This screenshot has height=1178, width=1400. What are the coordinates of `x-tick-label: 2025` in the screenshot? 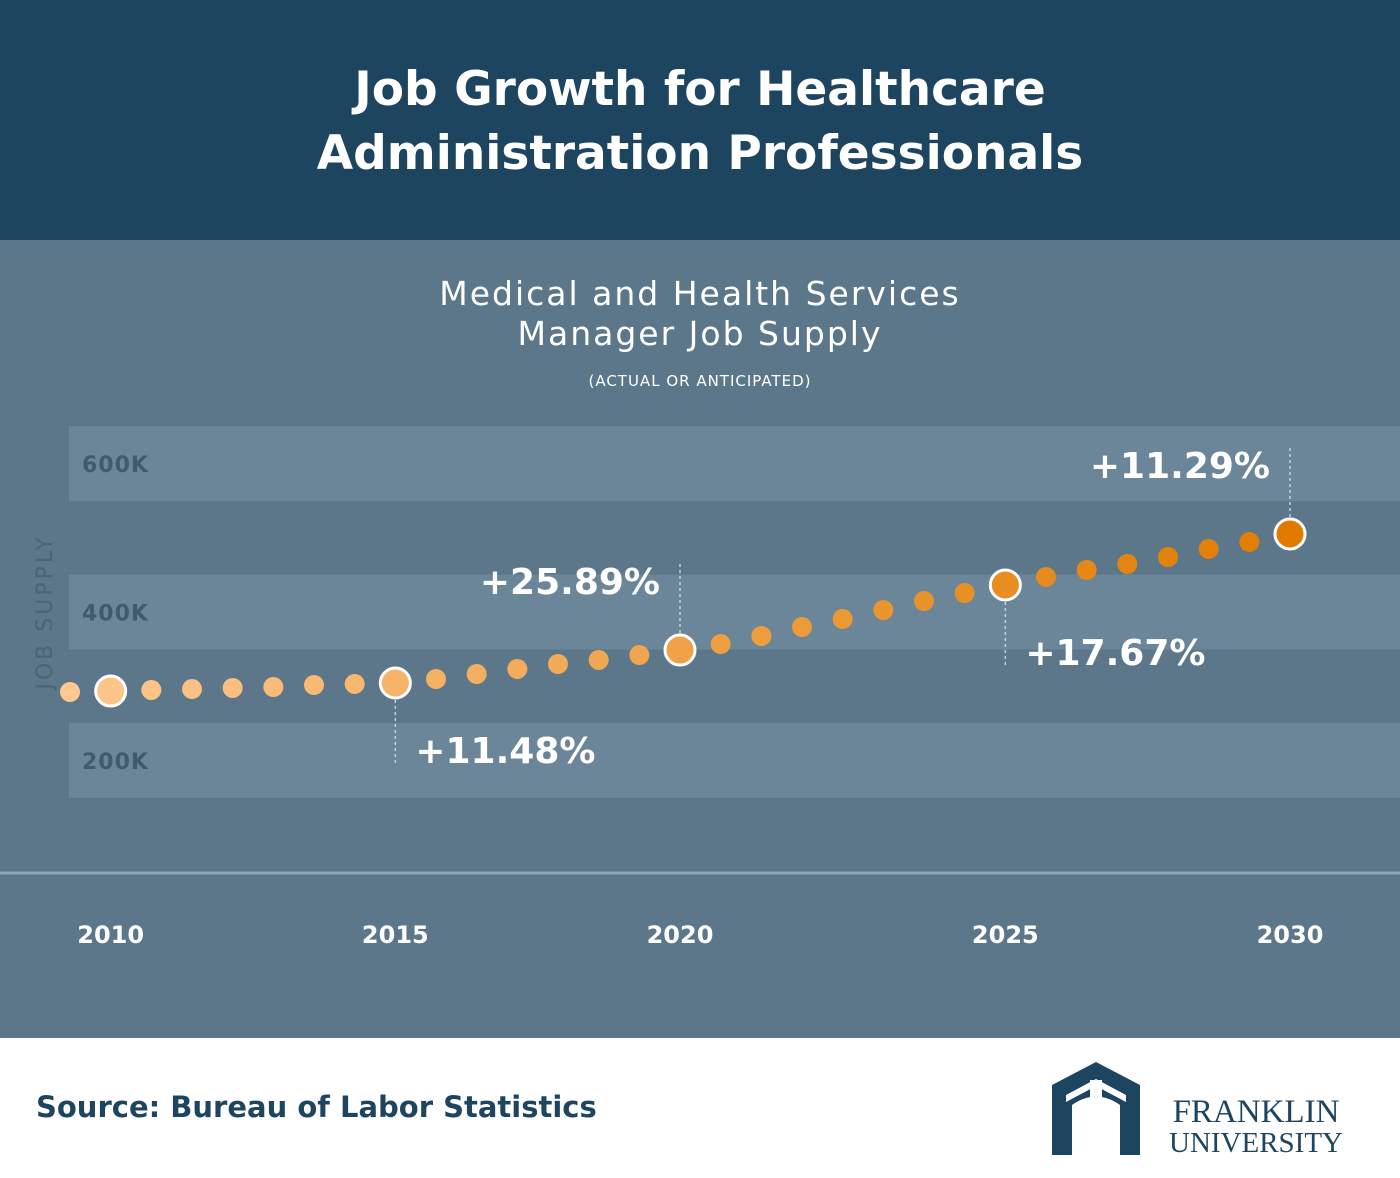 It's located at (1005, 935).